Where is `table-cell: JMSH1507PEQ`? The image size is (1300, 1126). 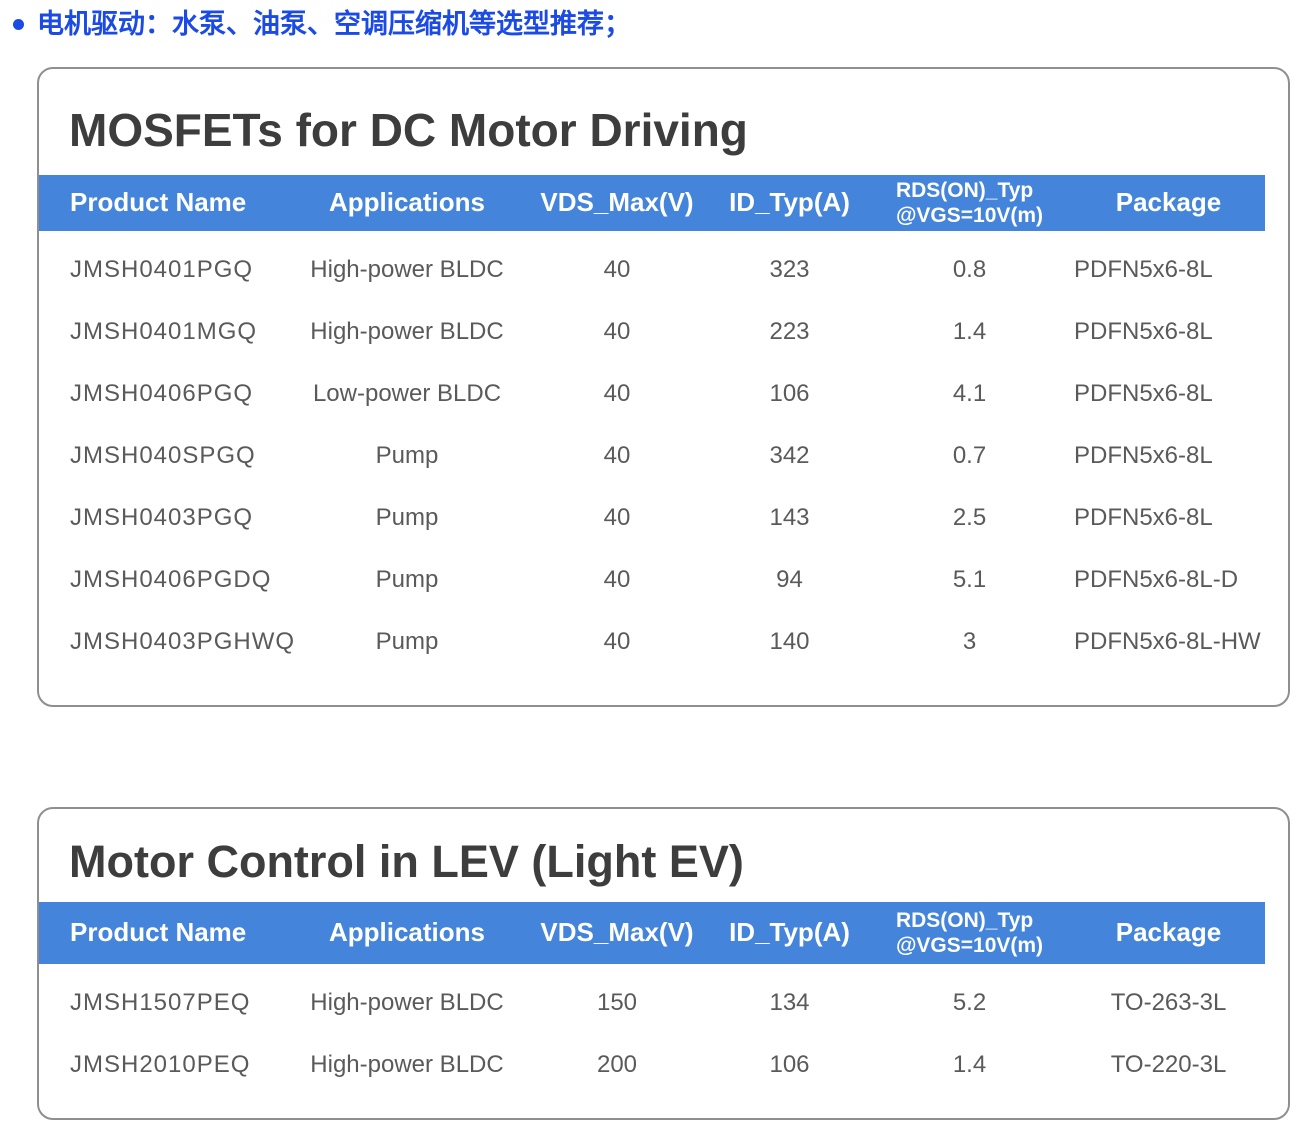
table-cell: JMSH1507PEQ is located at coordinates (160, 1002).